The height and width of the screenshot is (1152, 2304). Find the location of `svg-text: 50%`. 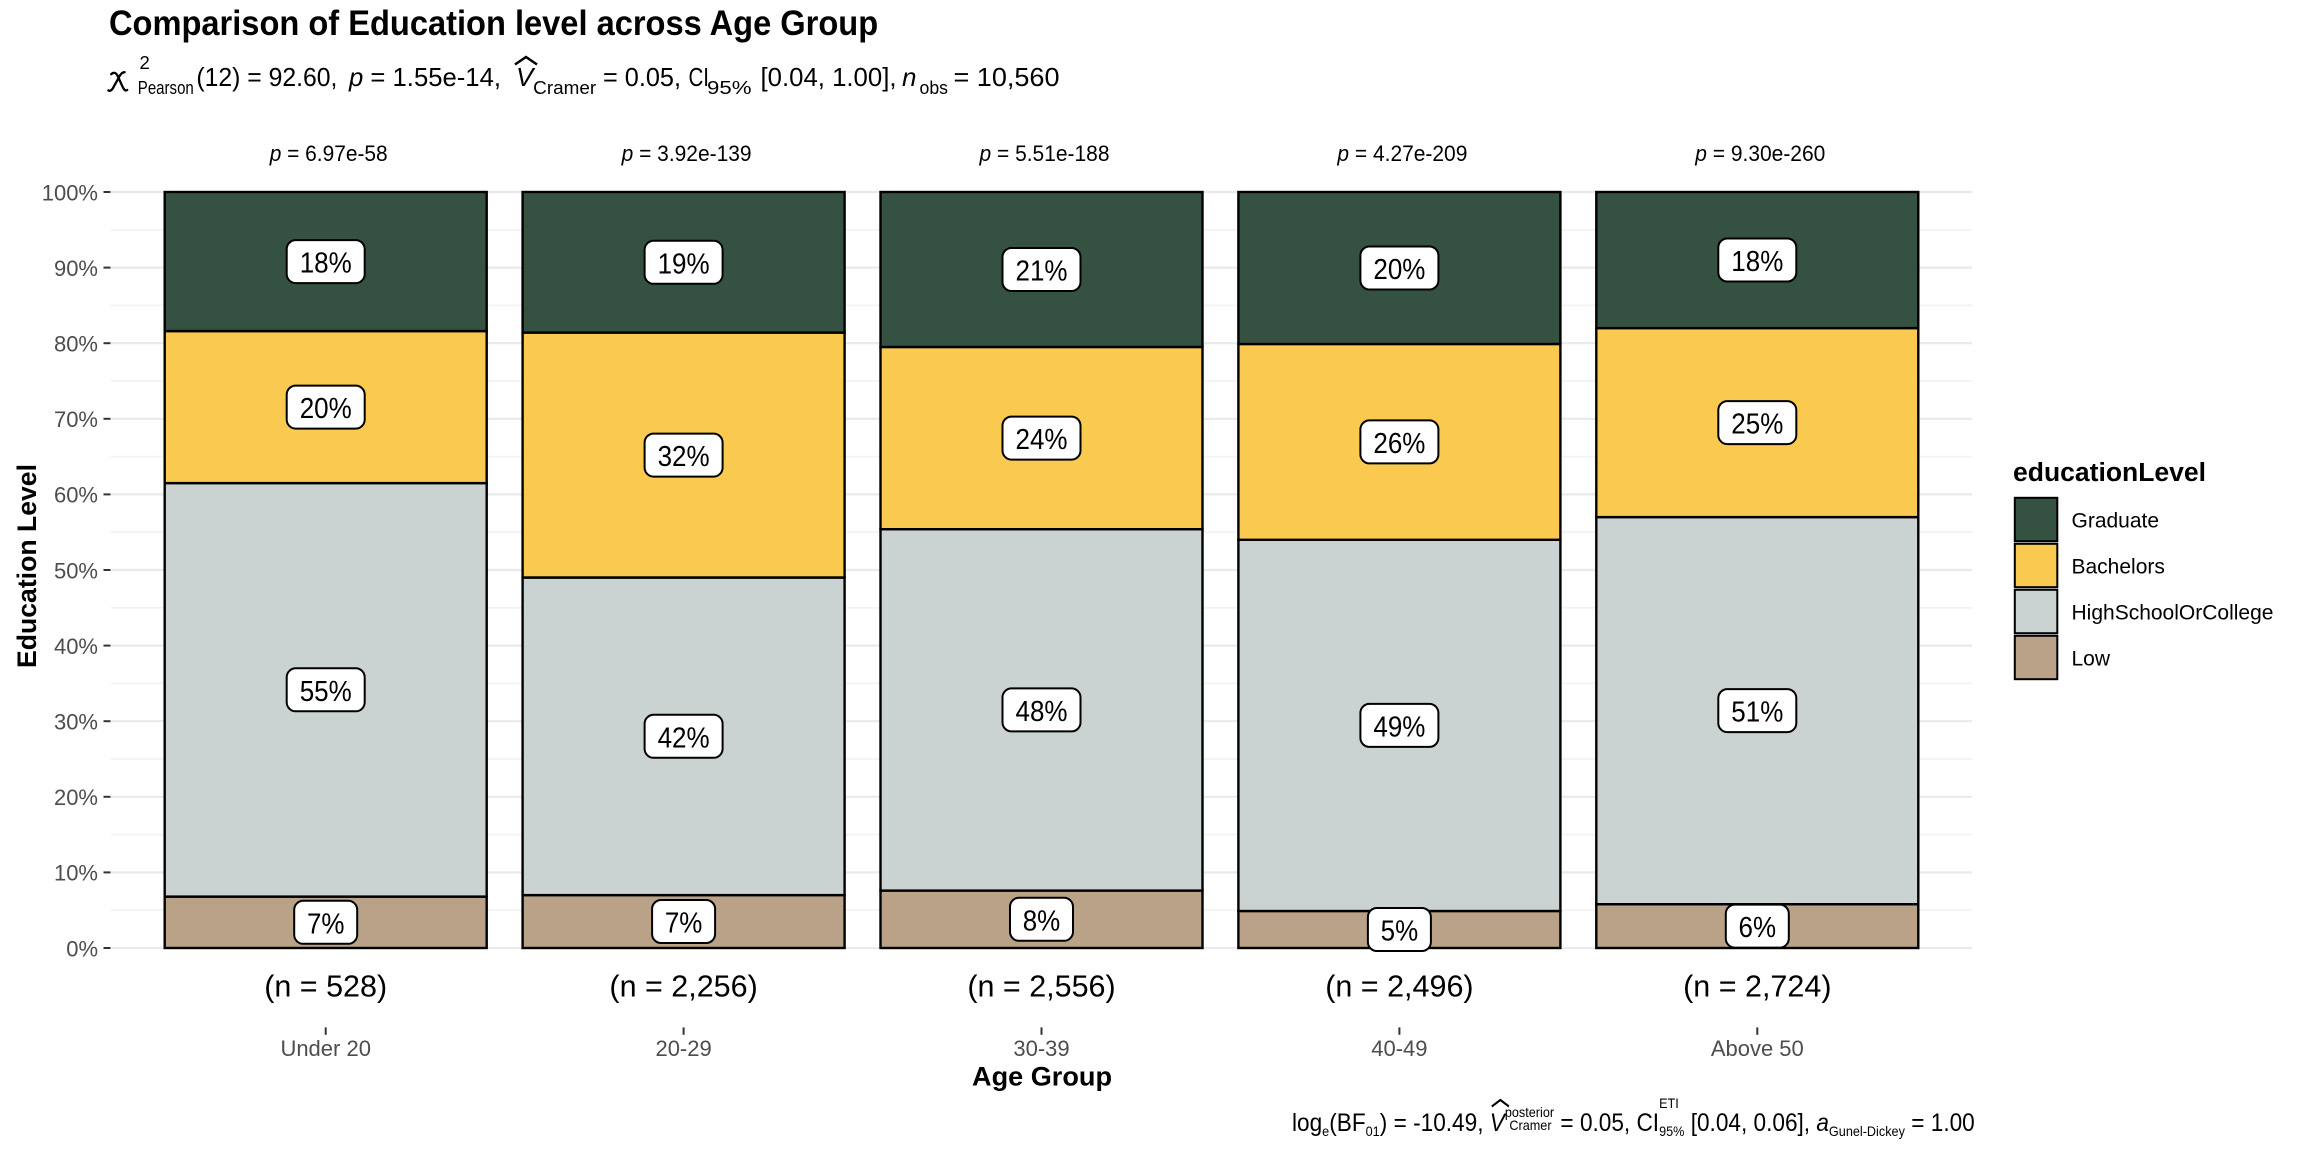

svg-text: 50% is located at coordinates (76, 570).